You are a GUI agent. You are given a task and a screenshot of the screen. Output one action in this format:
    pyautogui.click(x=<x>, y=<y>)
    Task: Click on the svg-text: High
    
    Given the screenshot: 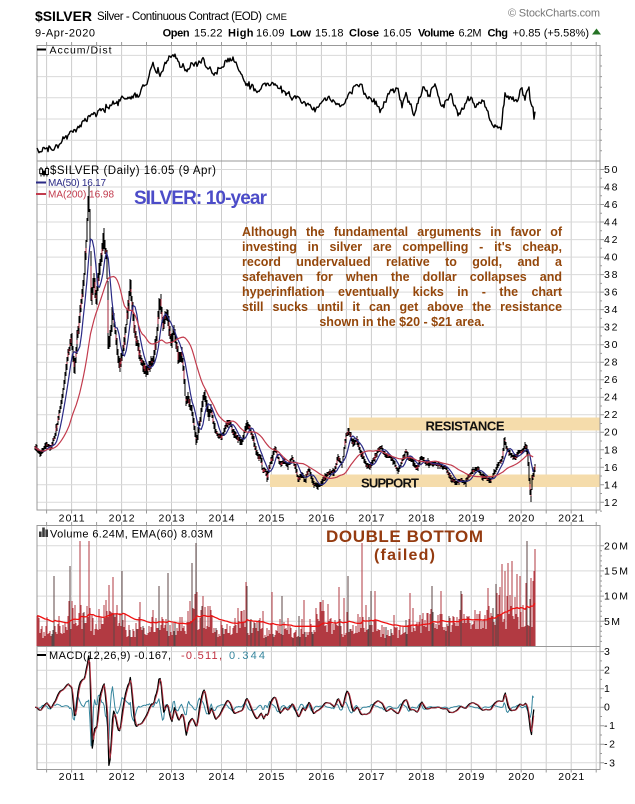 What is the action you would take?
    pyautogui.click(x=241, y=34)
    